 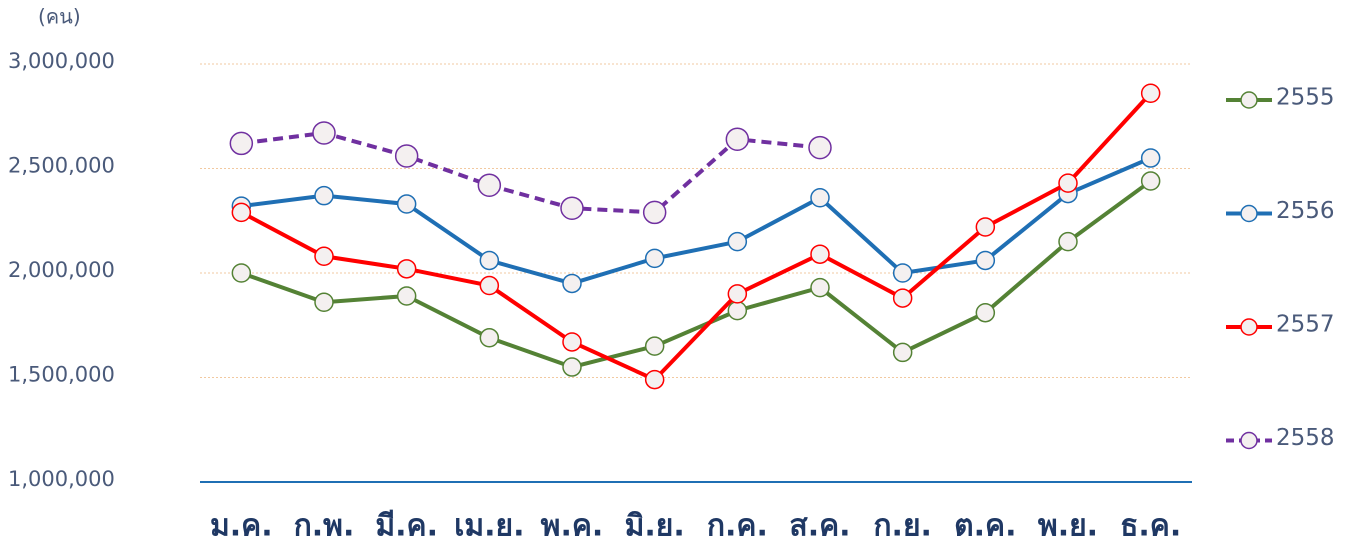 What do you see at coordinates (985, 526) in the screenshot?
I see `x-tick-label: ต.ค.` at bounding box center [985, 526].